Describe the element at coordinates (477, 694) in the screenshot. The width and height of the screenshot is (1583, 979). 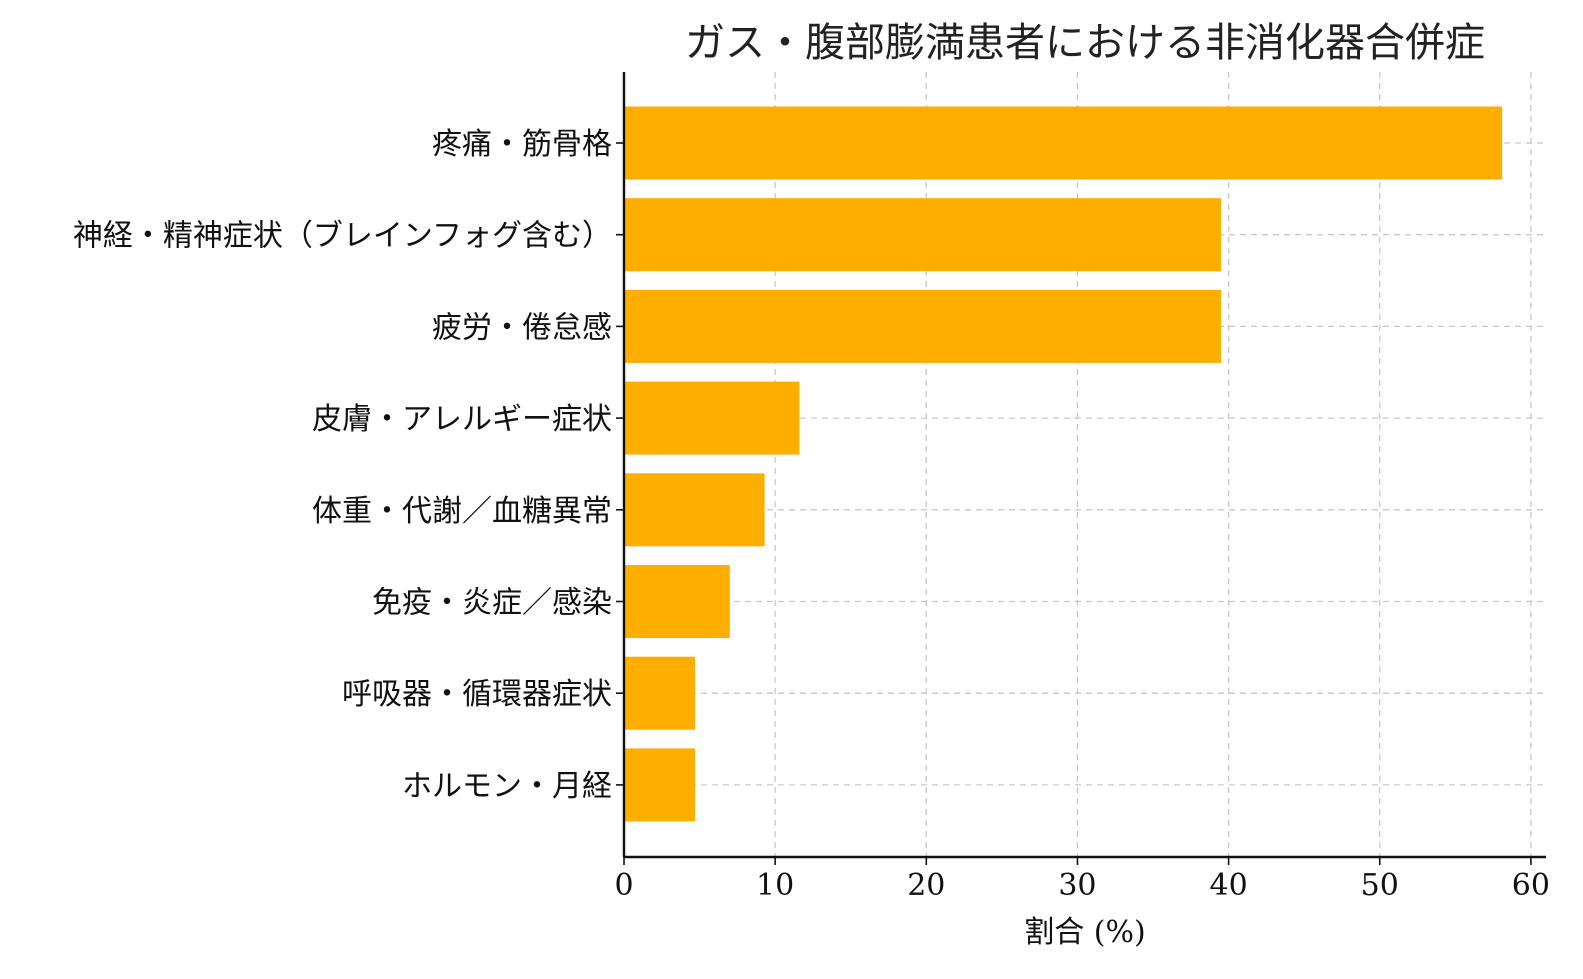
I see `category-label: 呼吸器・循環器症状` at that location.